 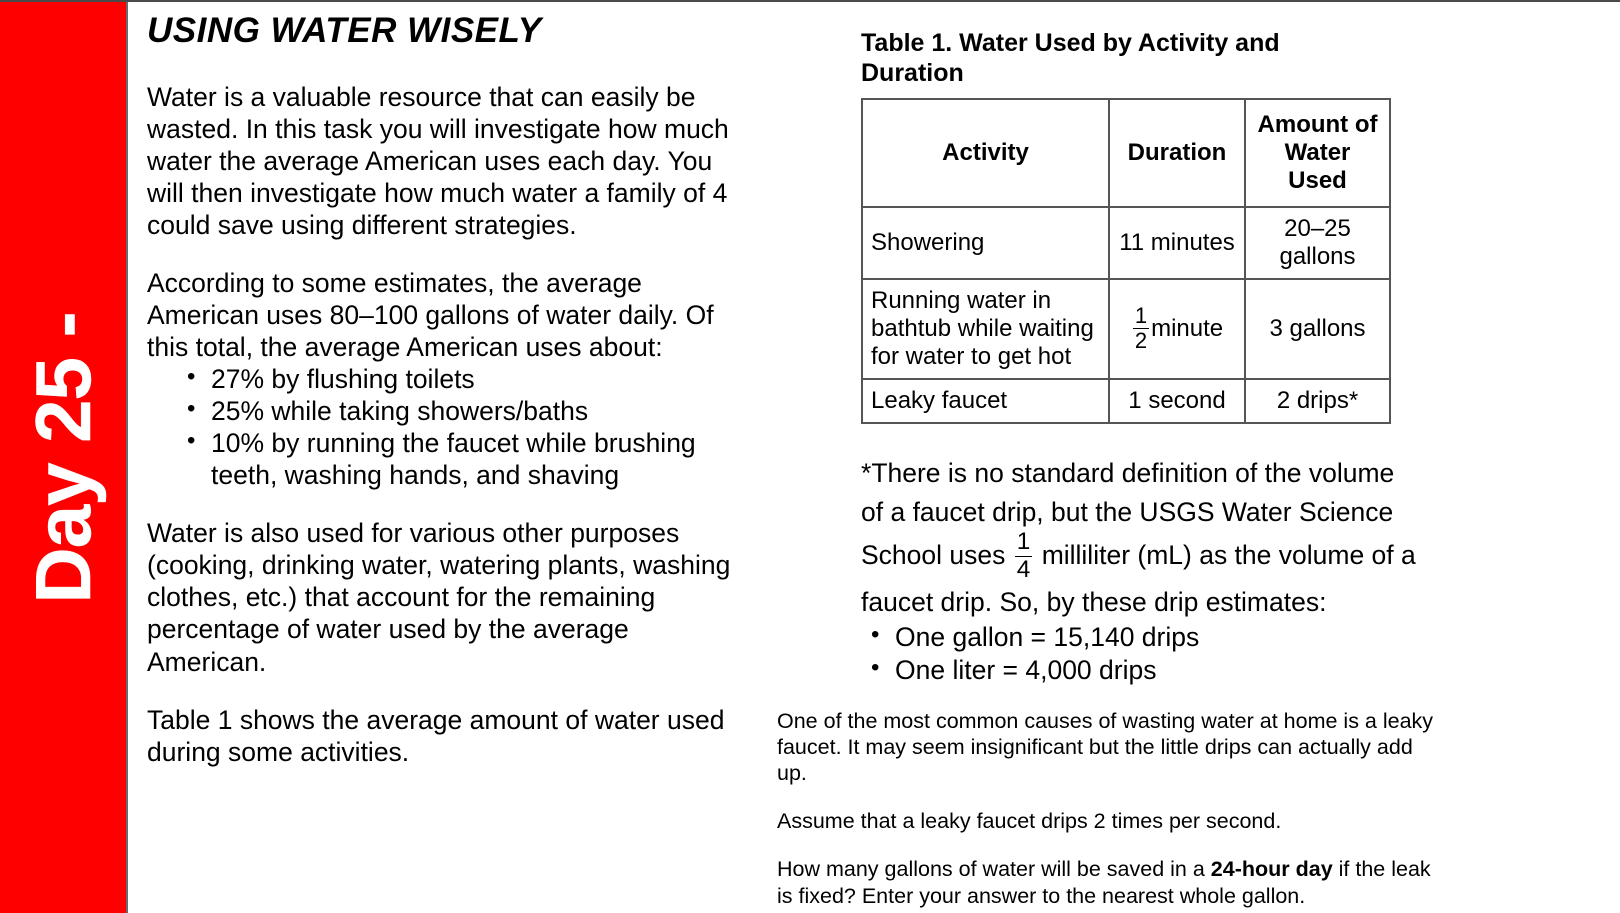 What do you see at coordinates (467, 378) in the screenshot?
I see `list-item: 27% by flushing toilets` at bounding box center [467, 378].